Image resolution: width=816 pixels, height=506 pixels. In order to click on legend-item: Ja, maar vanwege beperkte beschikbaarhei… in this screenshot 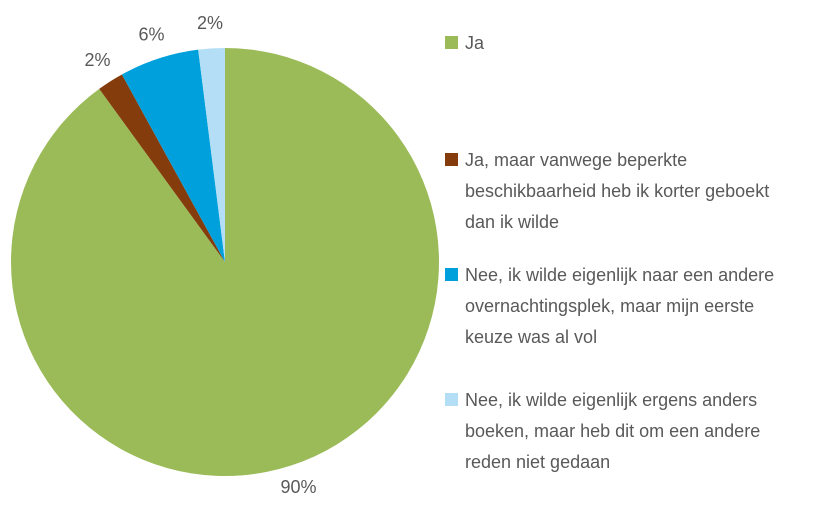, I will do `click(620, 191)`.